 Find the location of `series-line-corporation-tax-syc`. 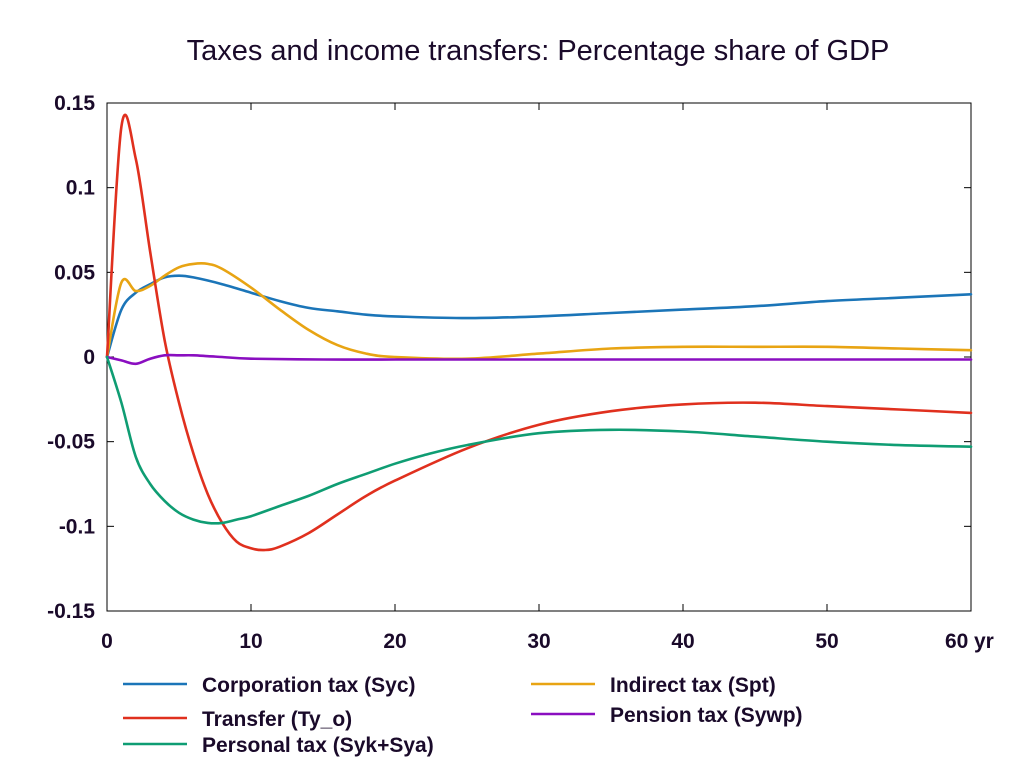

series-line-corporation-tax-syc is located at coordinates (539, 316).